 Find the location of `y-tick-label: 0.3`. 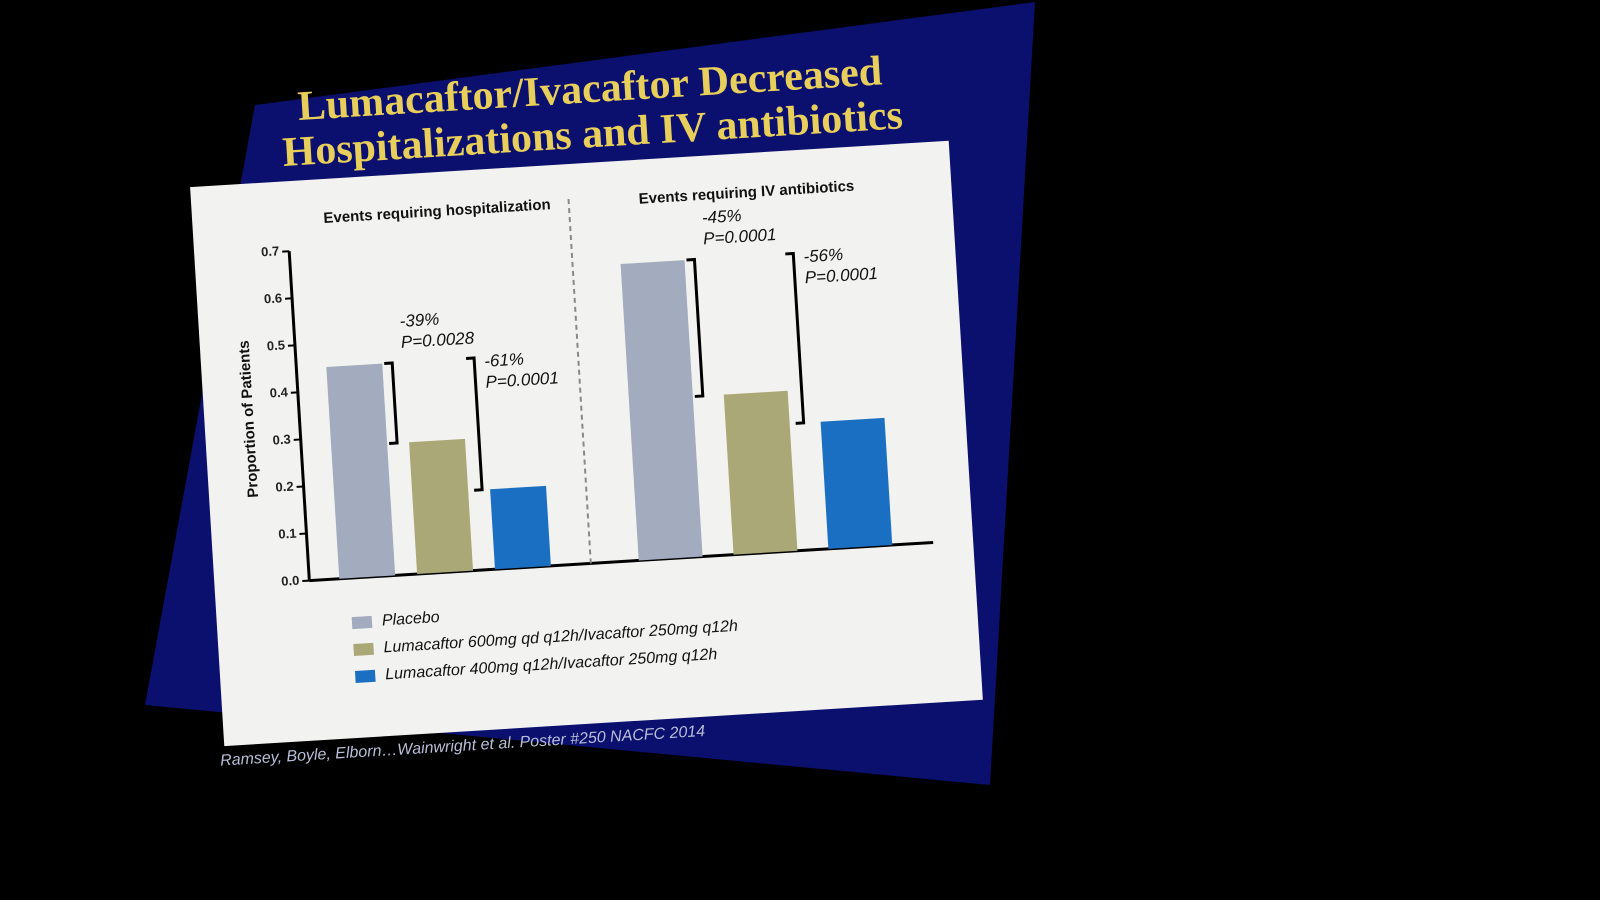

y-tick-label: 0.3 is located at coordinates (281, 440).